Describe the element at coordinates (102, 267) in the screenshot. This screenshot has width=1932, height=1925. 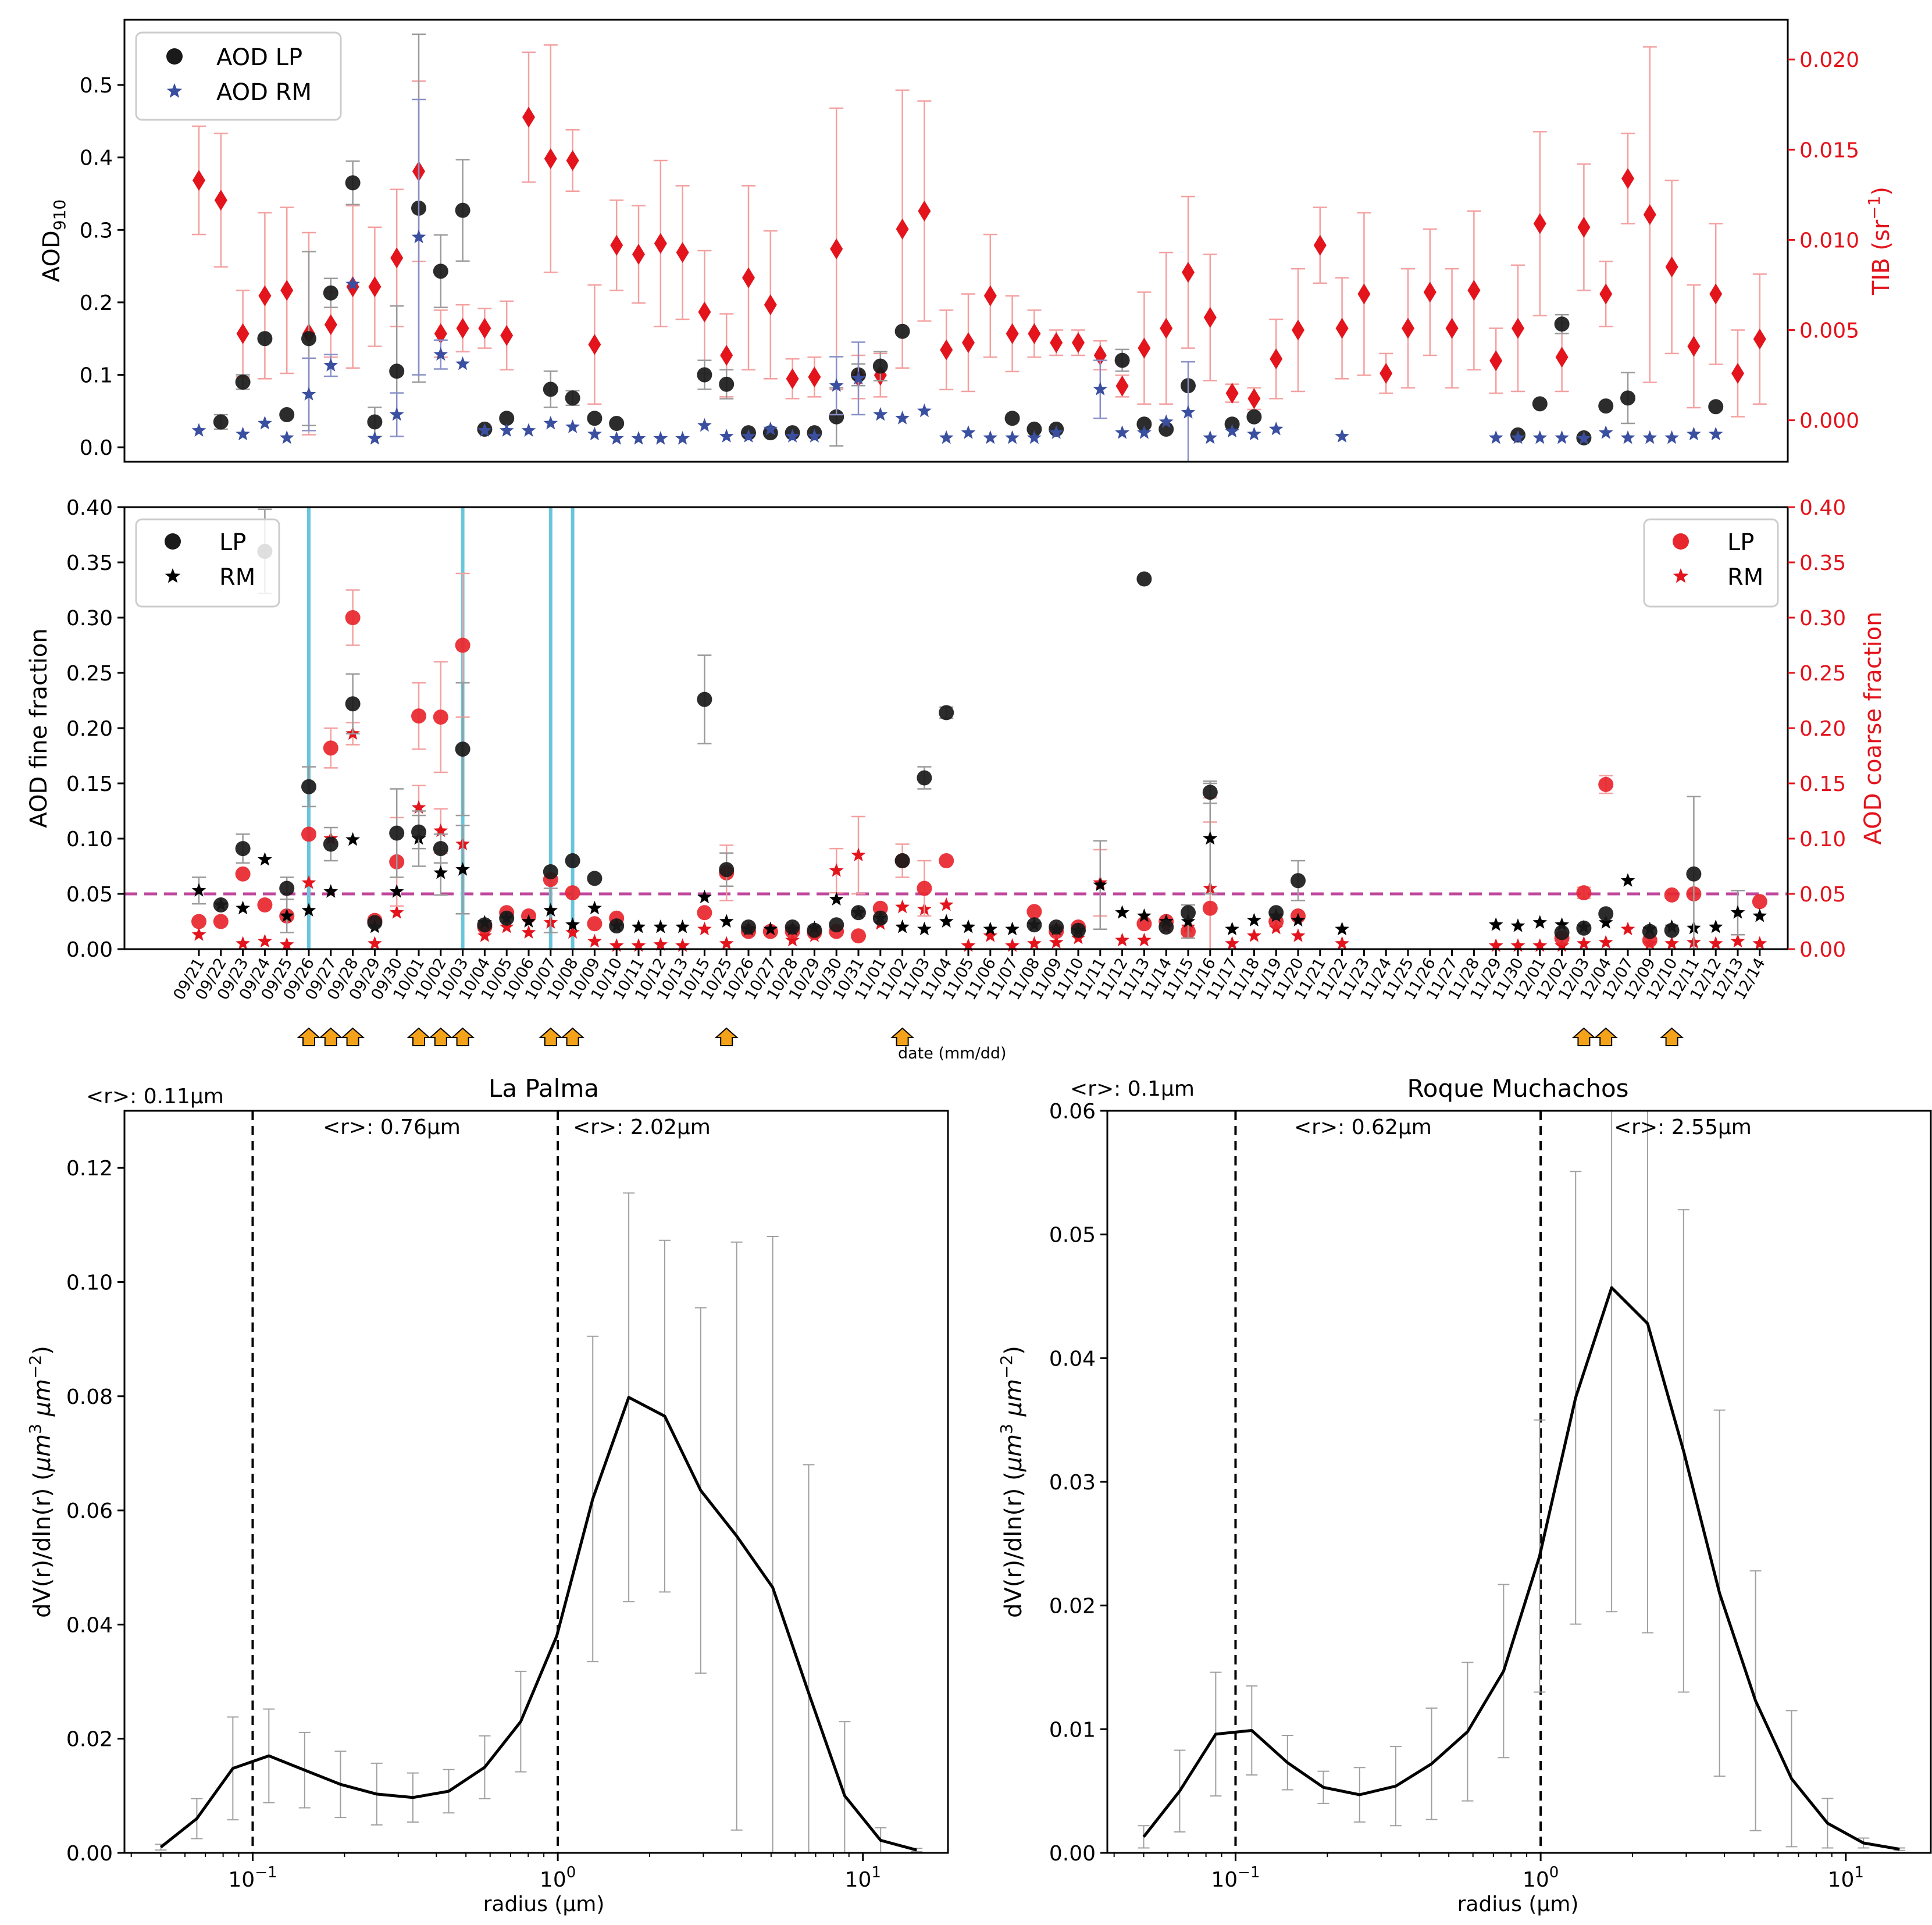
I see `top-yaxis-left: 0.0 0.1 0.2 0.3 0.4 0.5` at that location.